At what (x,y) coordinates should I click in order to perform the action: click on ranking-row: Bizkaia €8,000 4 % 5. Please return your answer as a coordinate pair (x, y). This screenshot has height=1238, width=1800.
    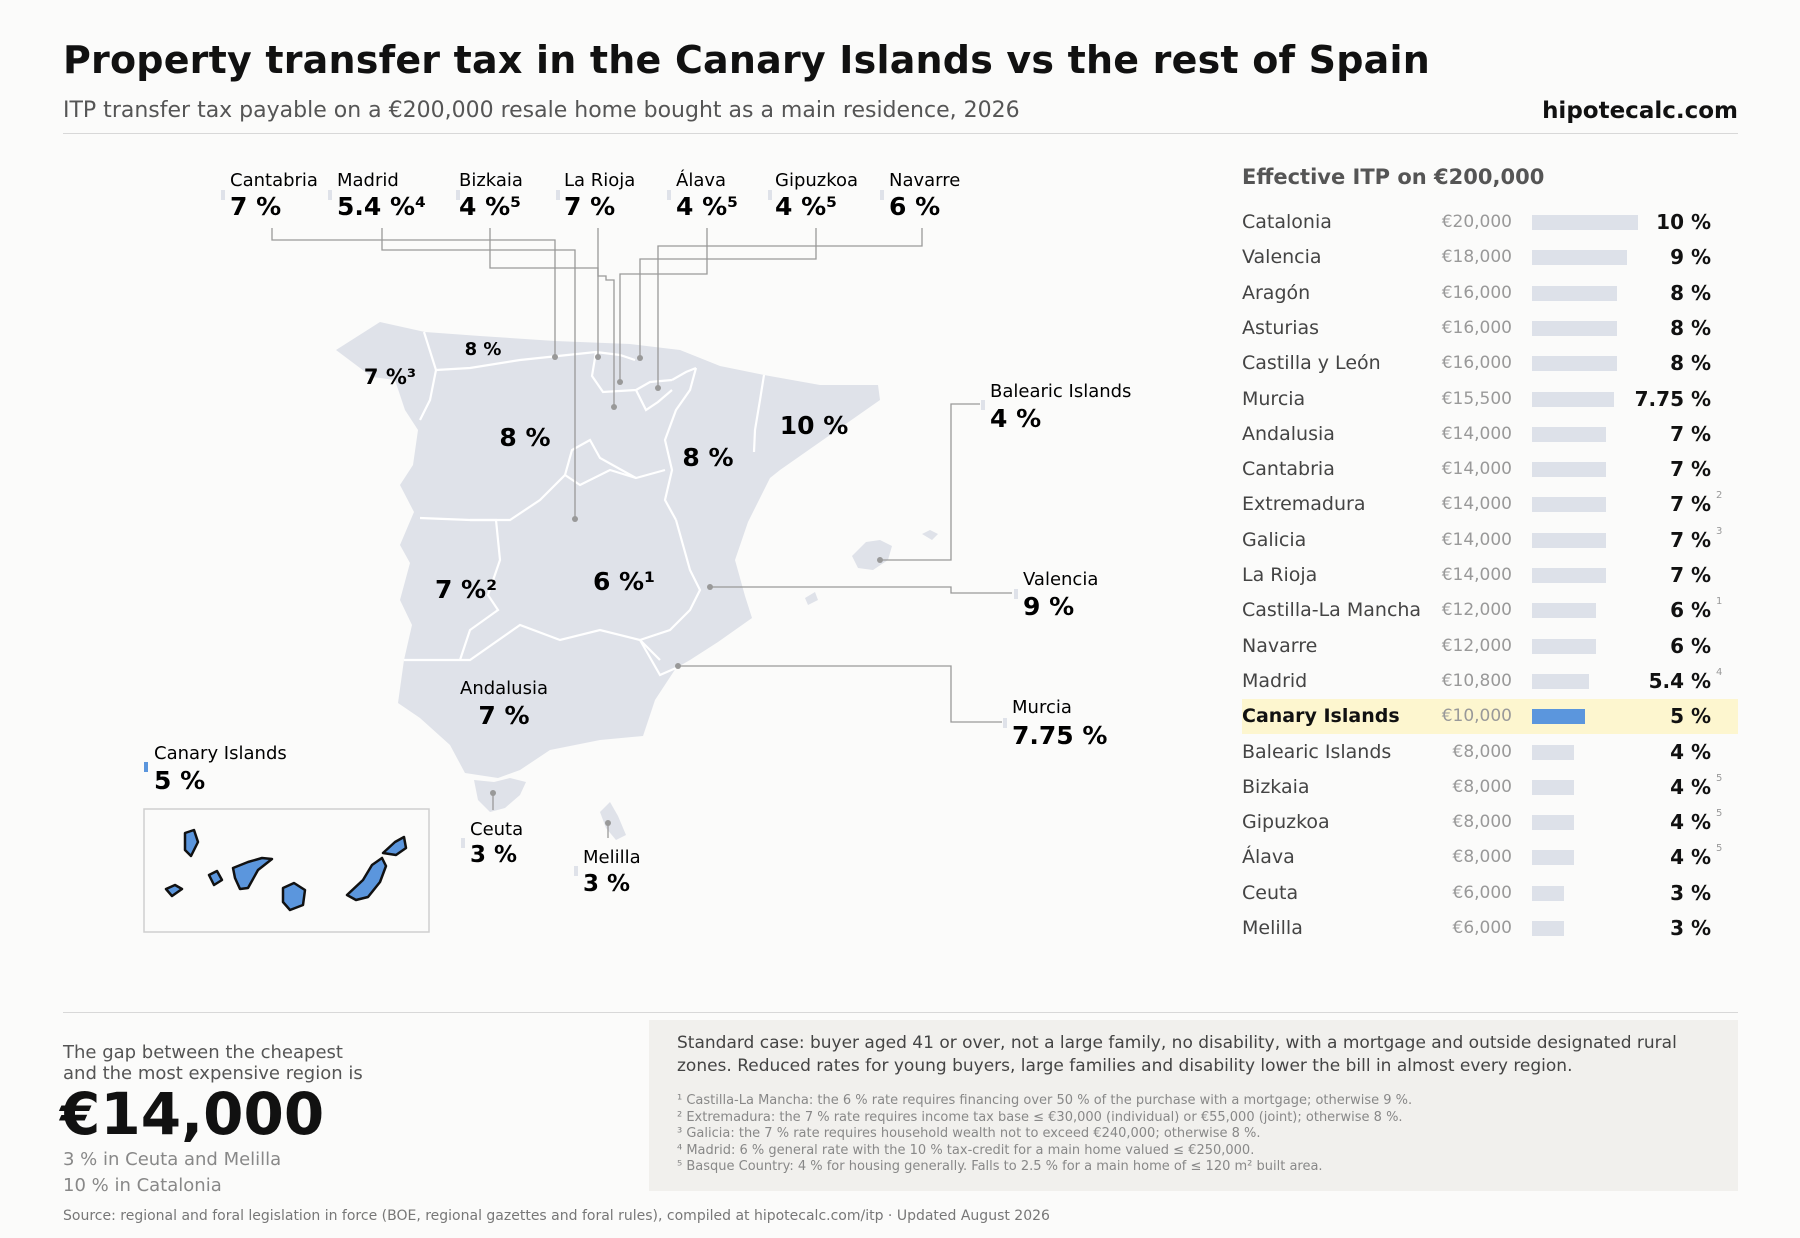
    Looking at the image, I should click on (1490, 787).